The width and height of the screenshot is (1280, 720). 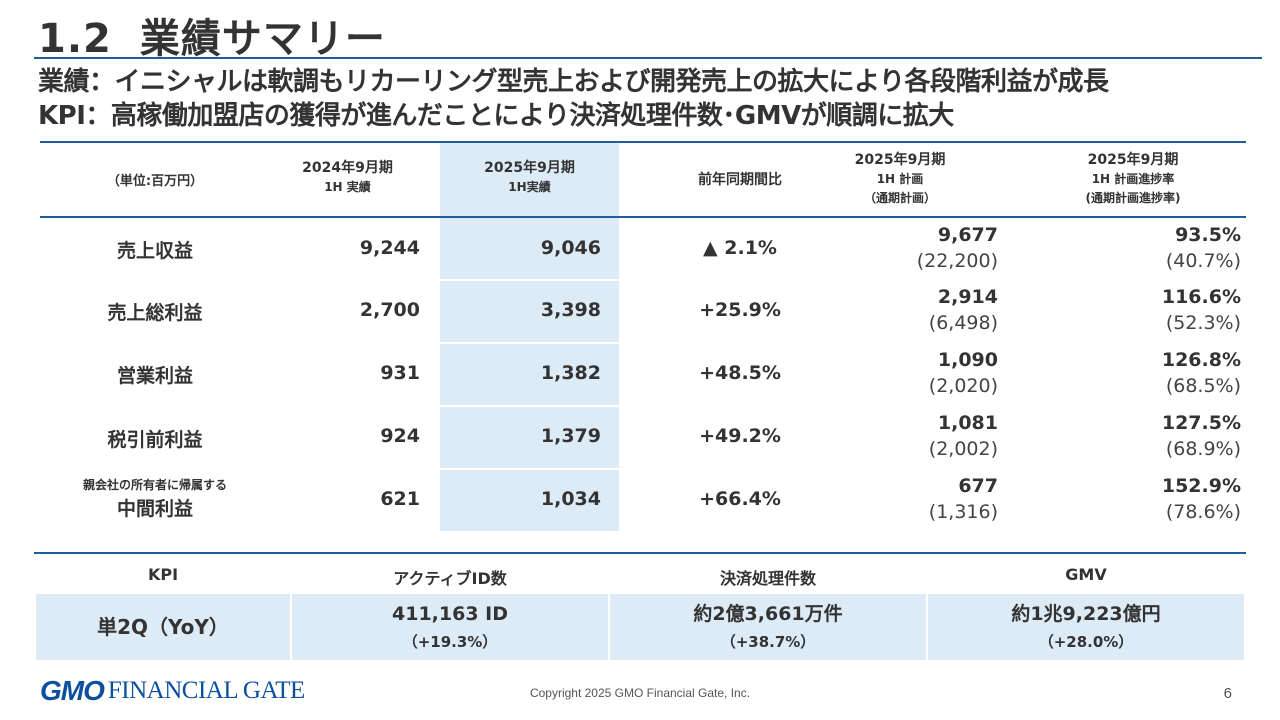 What do you see at coordinates (529, 336) in the screenshot?
I see `current-period-highlight` at bounding box center [529, 336].